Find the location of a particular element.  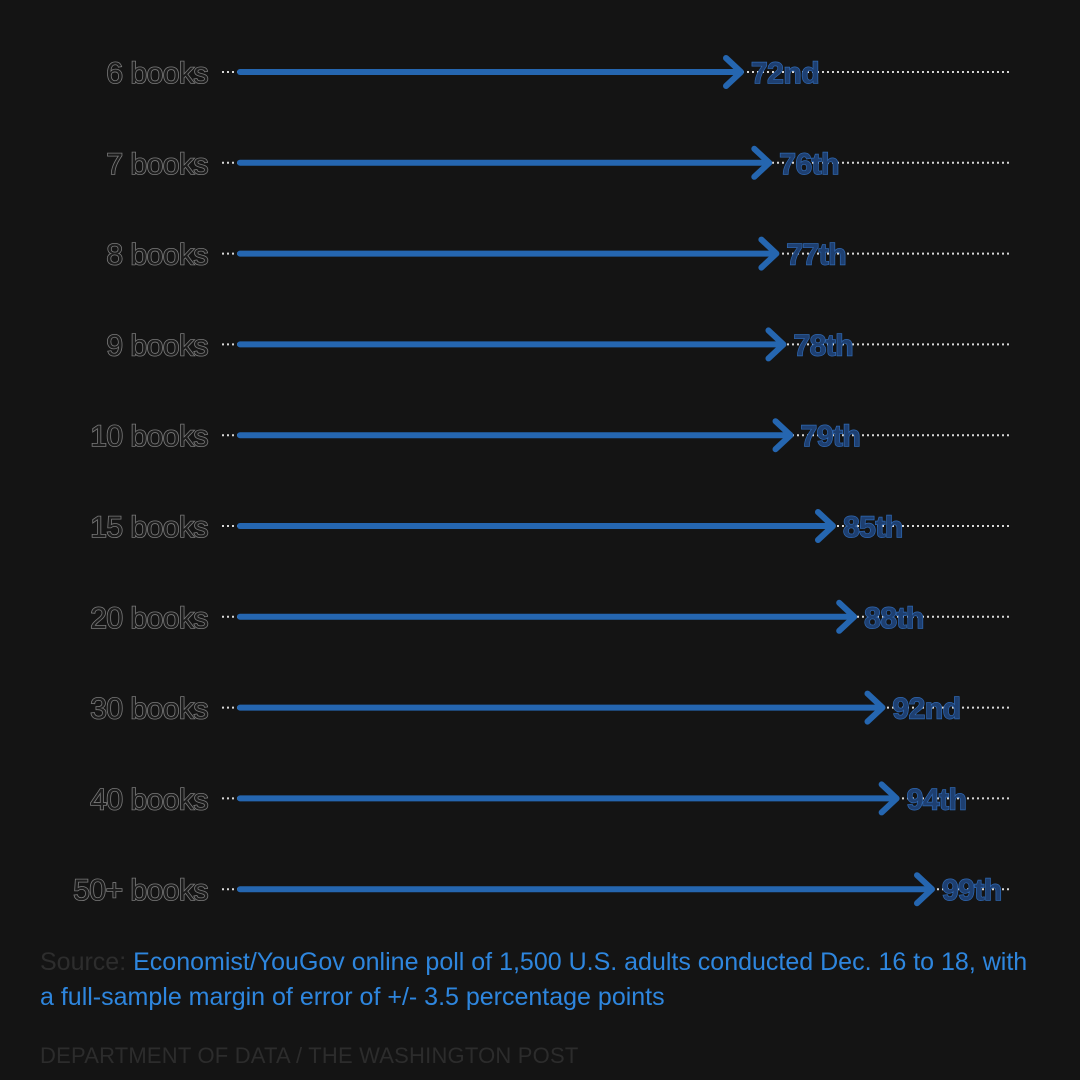

chart-row: 50+ books 99th is located at coordinates (542, 890).